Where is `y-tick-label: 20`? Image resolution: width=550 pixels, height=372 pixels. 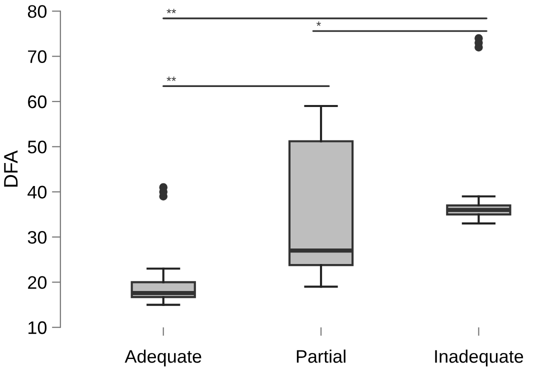 y-tick-label: 20 is located at coordinates (37, 282).